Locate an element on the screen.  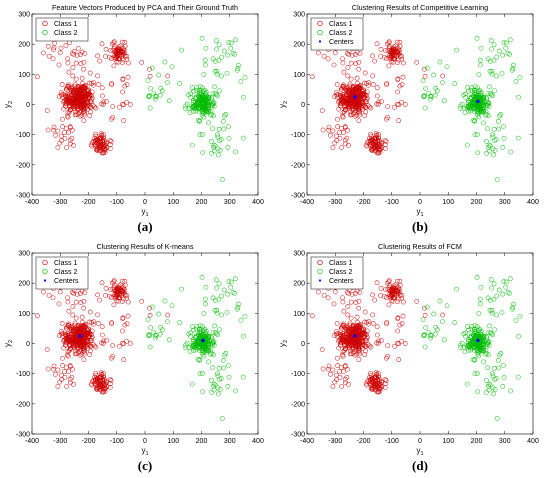
x-axis-label: y1 is located at coordinates (419, 212).